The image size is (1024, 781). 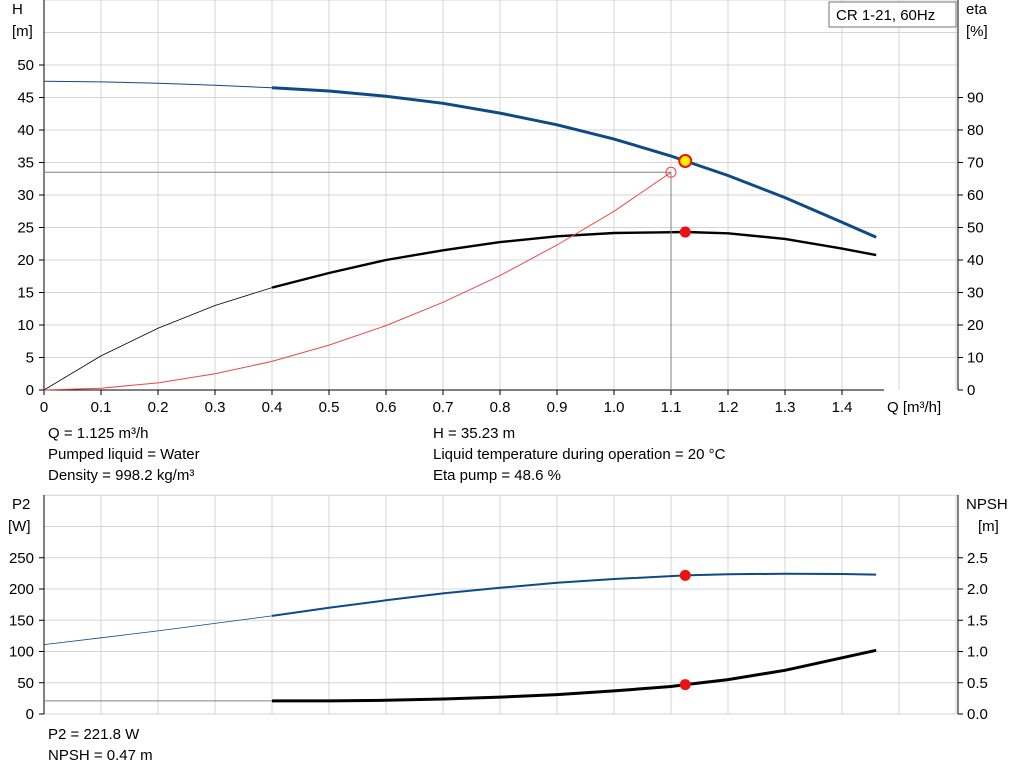 I want to click on npsh-axis-name: NPSH, so click(x=987, y=504).